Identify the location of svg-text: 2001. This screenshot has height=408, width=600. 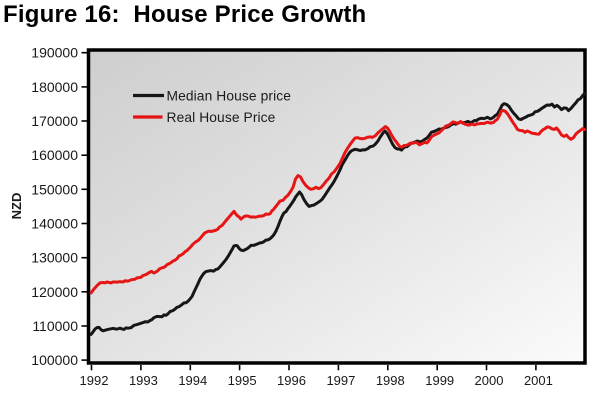
(538, 380).